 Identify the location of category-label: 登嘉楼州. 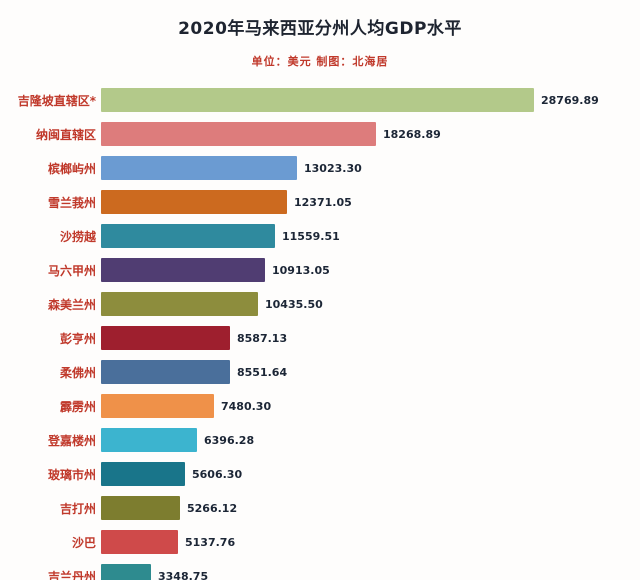
(71, 440).